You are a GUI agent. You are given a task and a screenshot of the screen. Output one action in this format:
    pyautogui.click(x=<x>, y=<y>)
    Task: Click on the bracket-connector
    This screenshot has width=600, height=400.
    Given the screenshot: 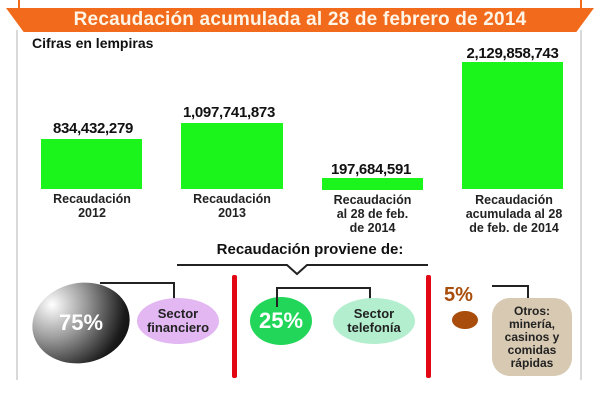 What is the action you would take?
    pyautogui.click(x=302, y=270)
    